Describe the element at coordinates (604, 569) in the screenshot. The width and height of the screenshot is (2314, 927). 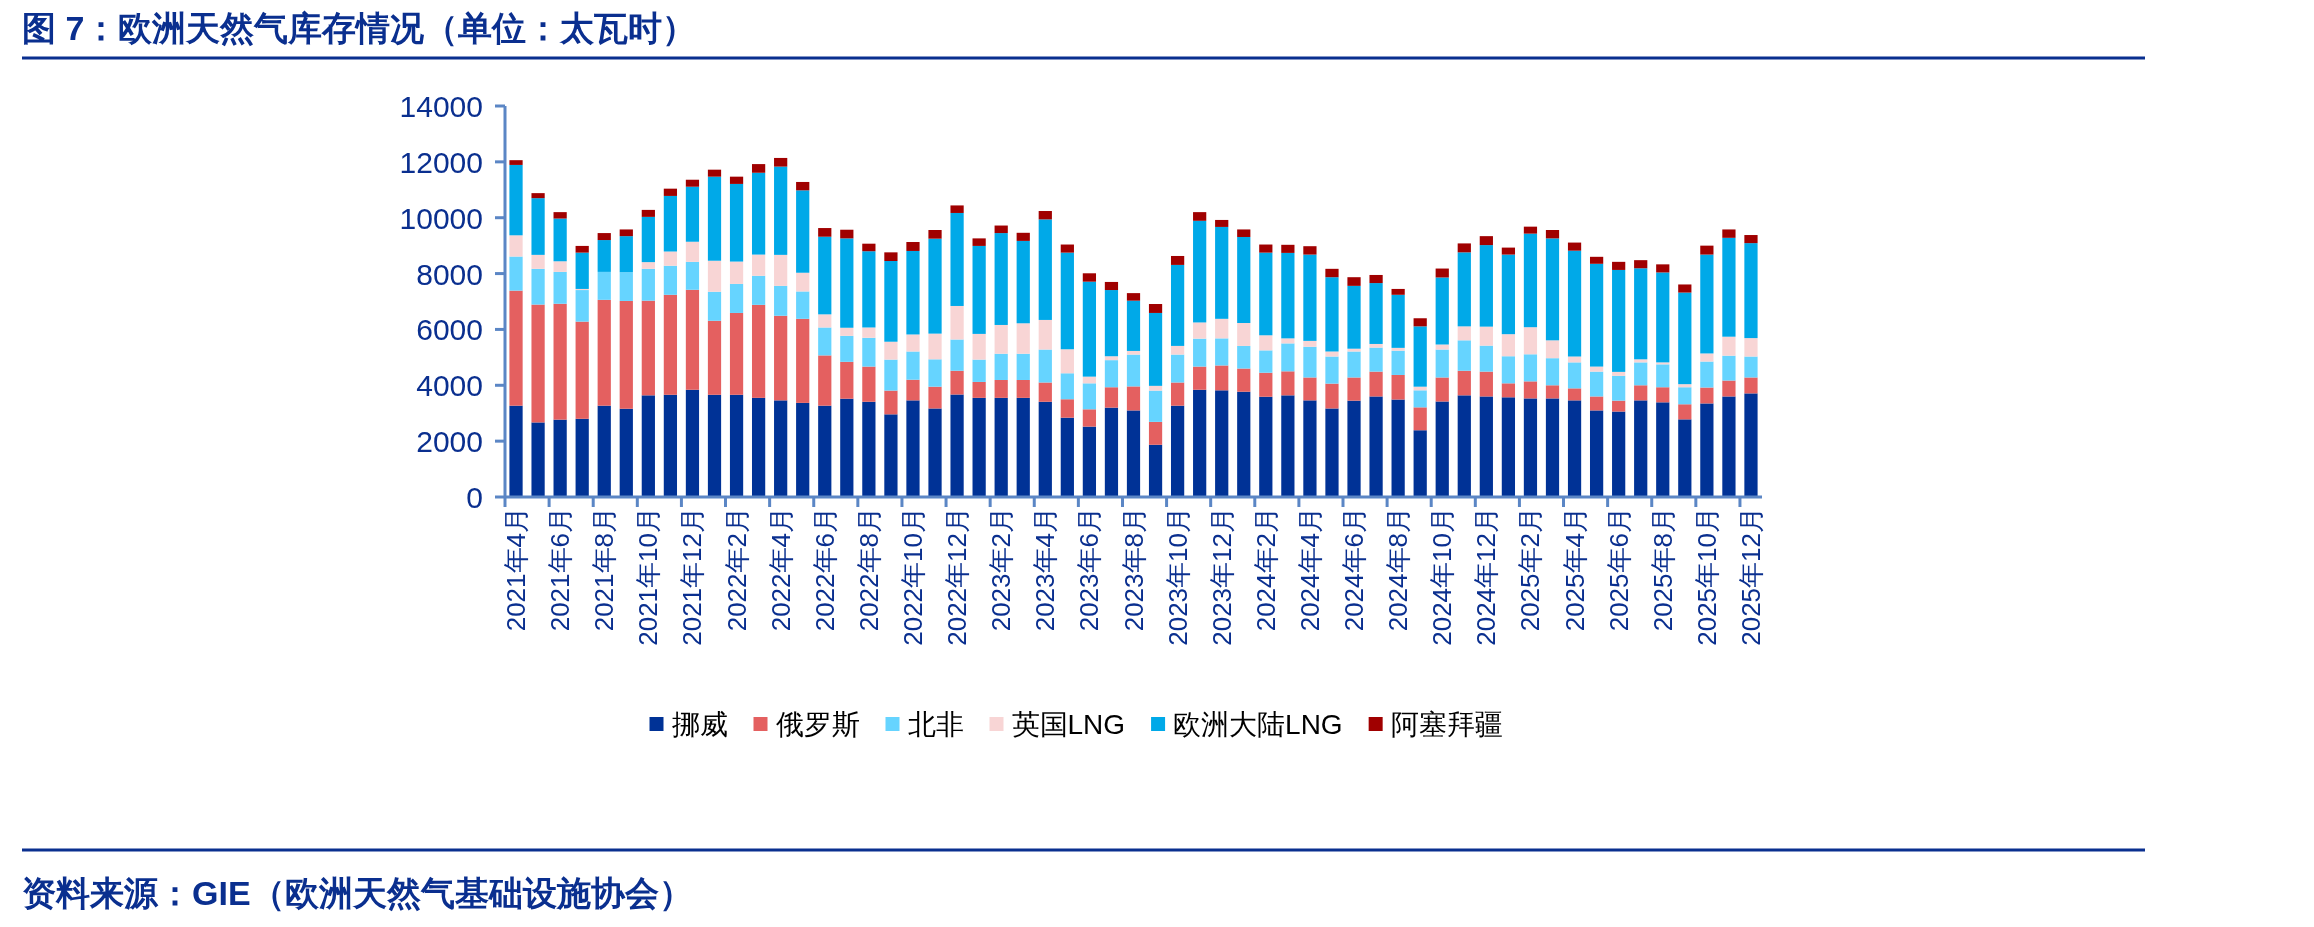
I see `x-tick-label: 2021年8月` at that location.